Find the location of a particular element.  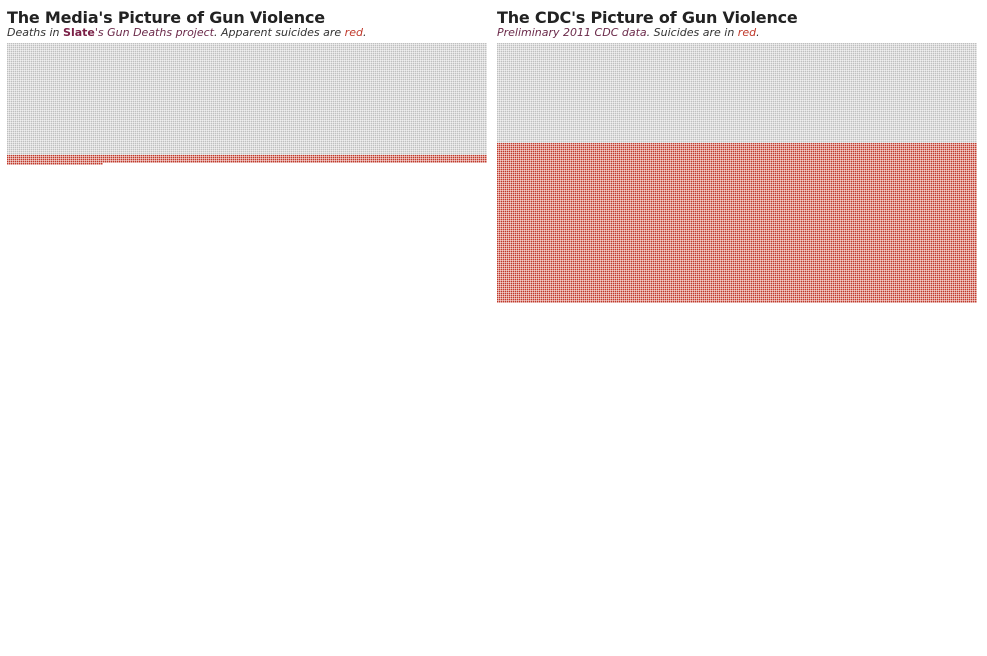

waffle-series-suicides is located at coordinates (737, 223).